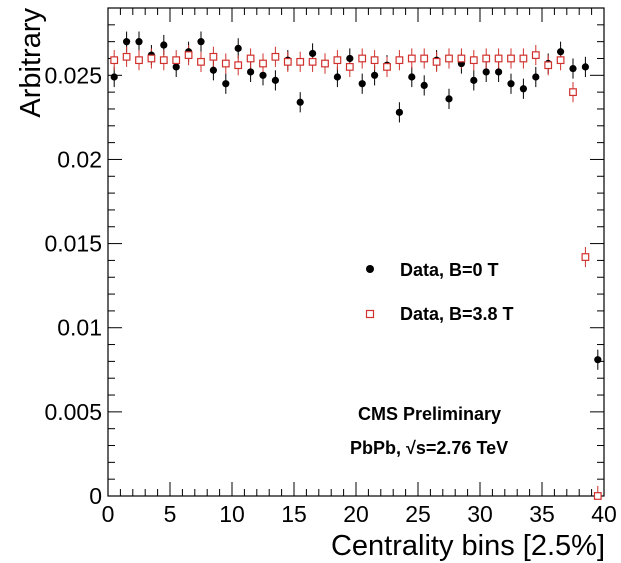 The image size is (621, 563). I want to click on y-axis-title: Arbitrary, so click(31, 63).